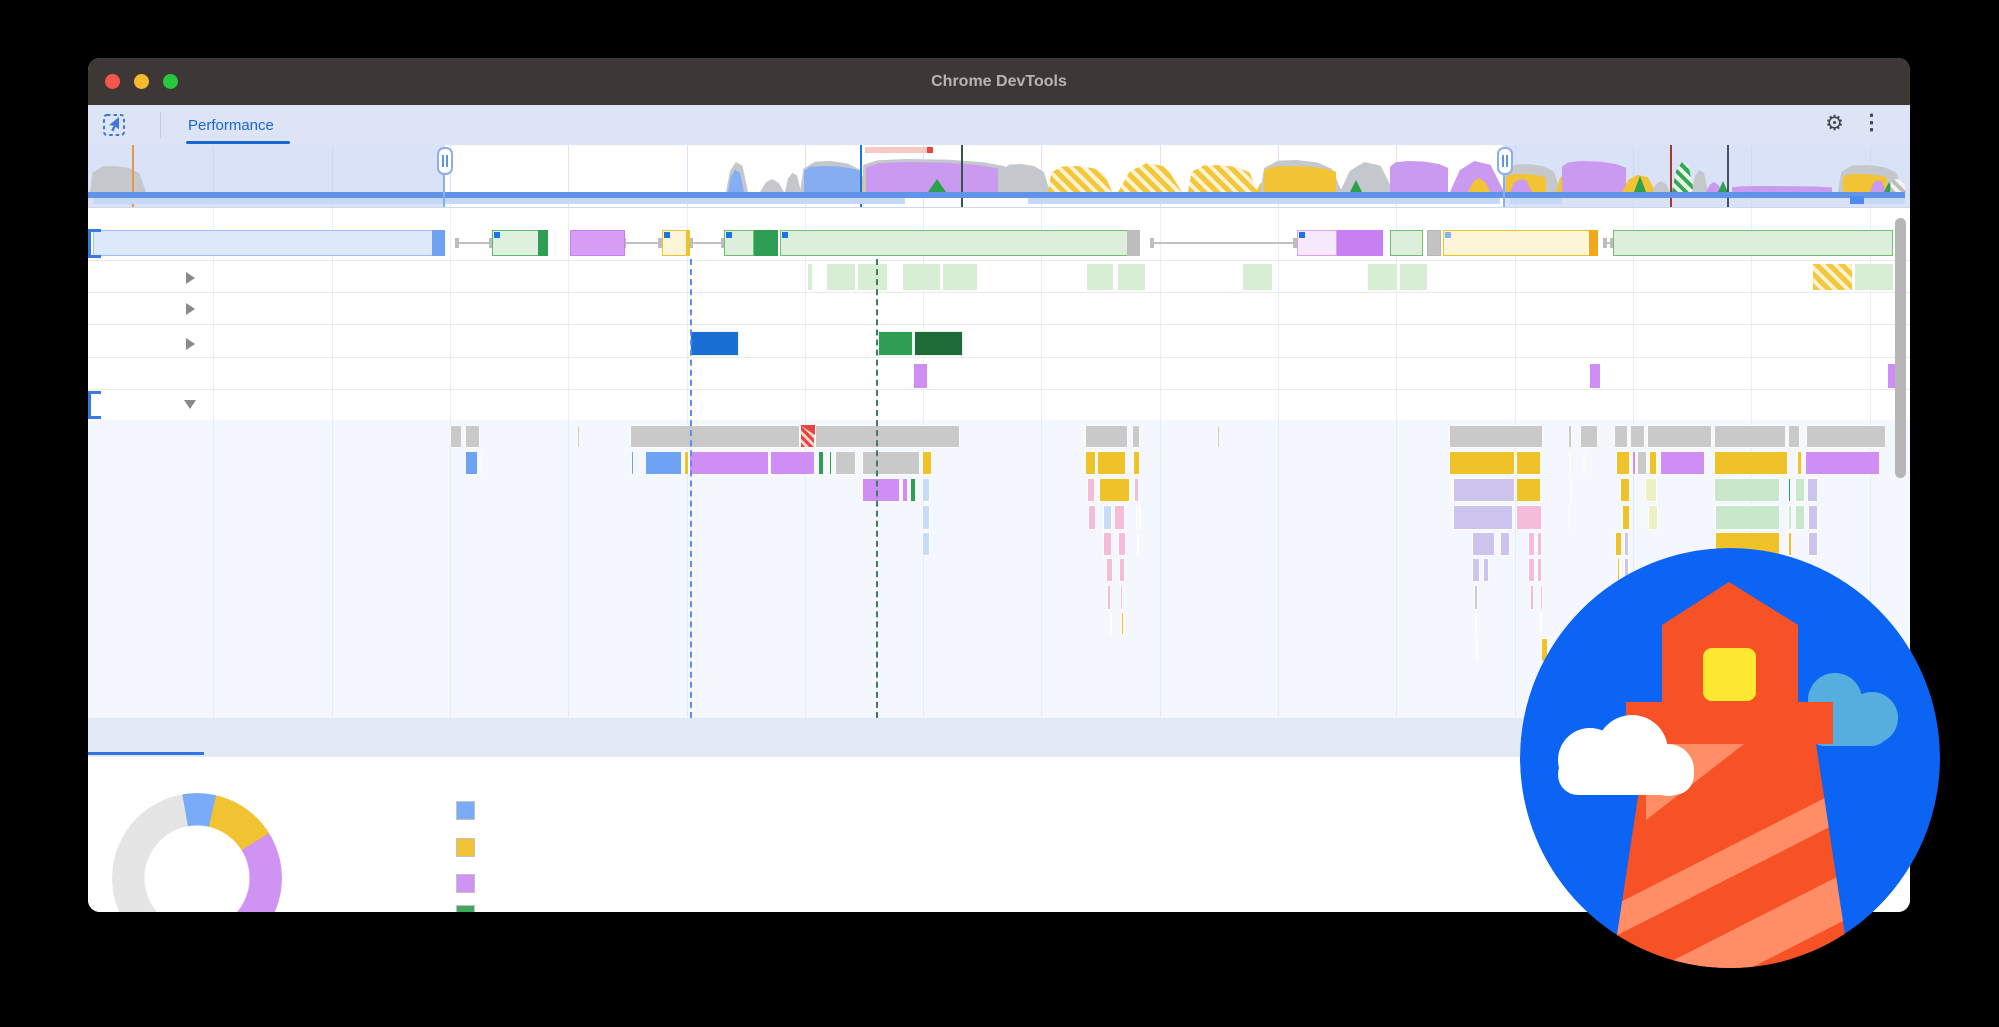 This screenshot has width=1999, height=1027. What do you see at coordinates (1505, 161) in the screenshot?
I see `overview-window-handle` at bounding box center [1505, 161].